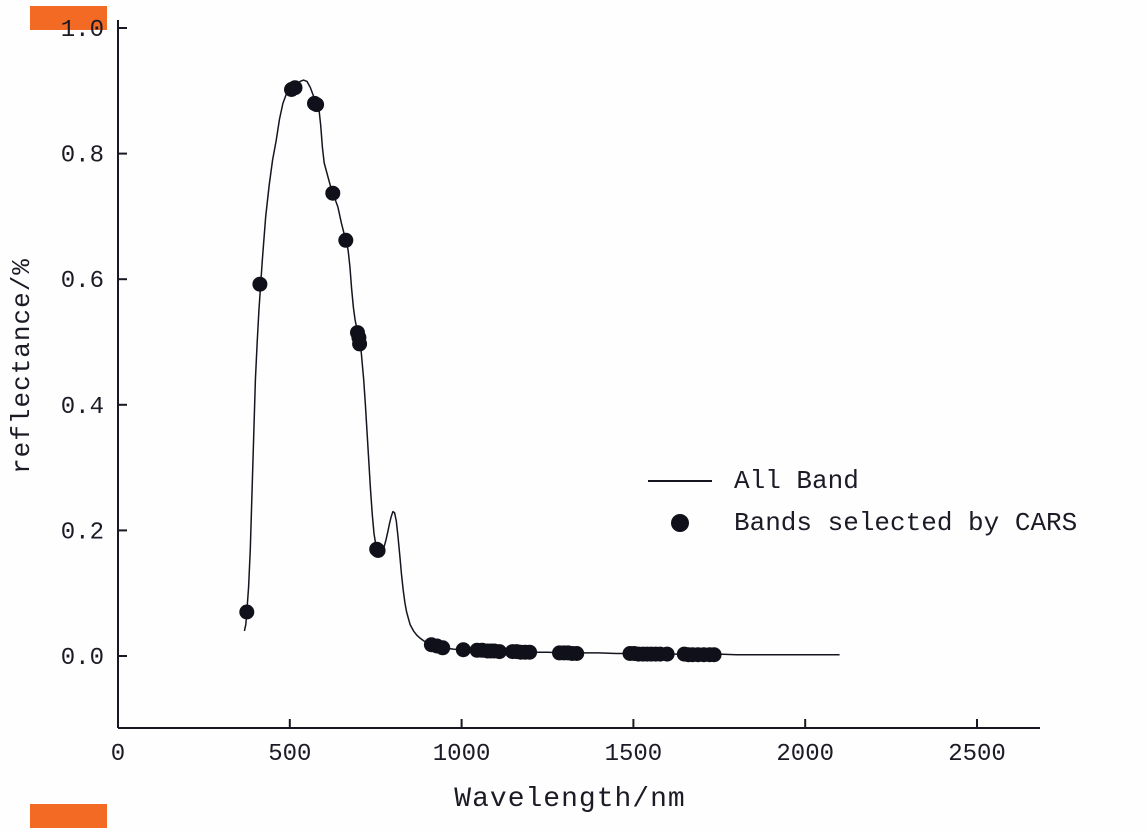  I want to click on y-tick-label: 0.6, so click(82, 281).